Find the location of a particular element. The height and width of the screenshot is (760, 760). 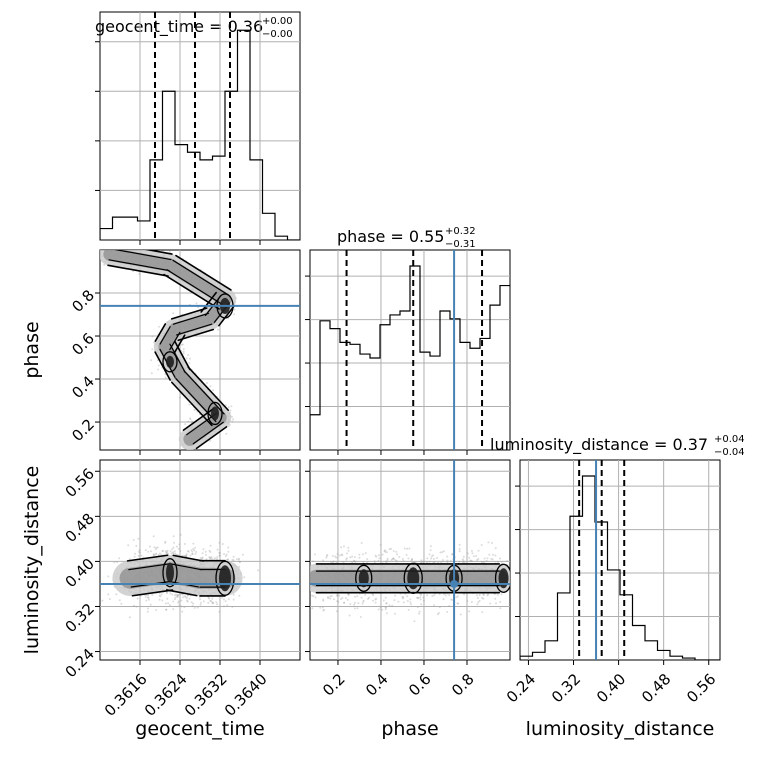

panel-phase-hist is located at coordinates (410, 350).